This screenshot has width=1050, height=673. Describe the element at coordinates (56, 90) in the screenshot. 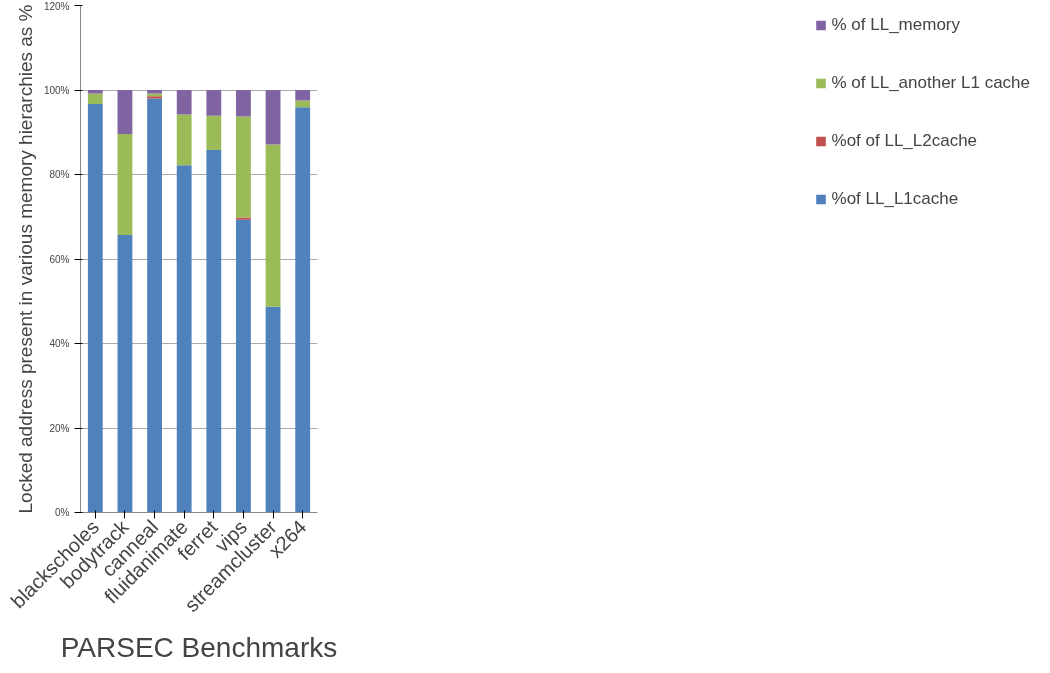

I see `y-tick-label: 100%` at that location.